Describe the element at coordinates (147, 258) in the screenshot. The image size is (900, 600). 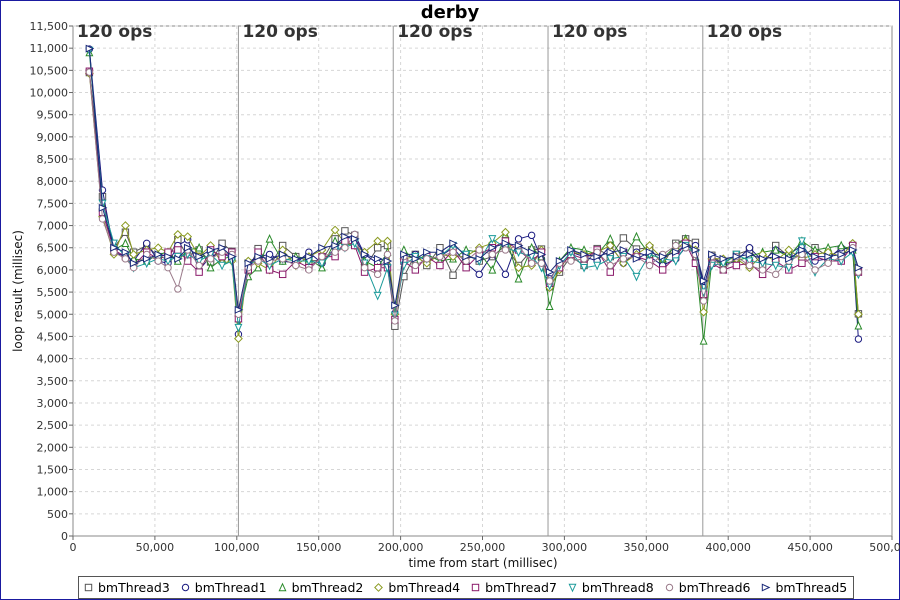
I see `data-point: bmThread5: 45000, 6250` at that location.